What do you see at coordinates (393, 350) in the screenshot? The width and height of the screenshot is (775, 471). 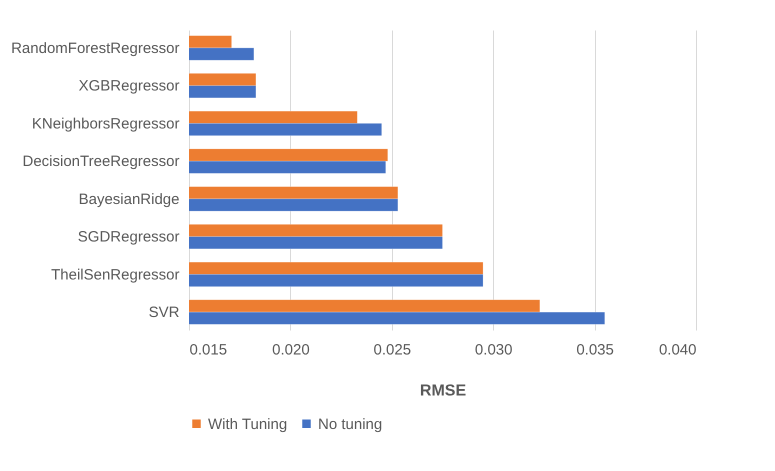 I see `x-tick-label: 0.025` at bounding box center [393, 350].